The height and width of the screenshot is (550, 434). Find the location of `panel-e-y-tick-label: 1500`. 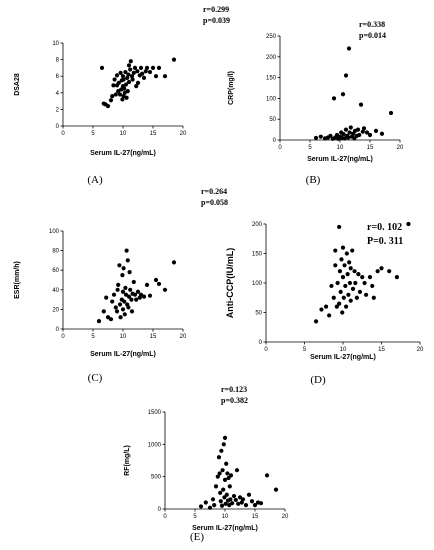

panel-e-y-tick-label: 1500 is located at coordinates (155, 413).